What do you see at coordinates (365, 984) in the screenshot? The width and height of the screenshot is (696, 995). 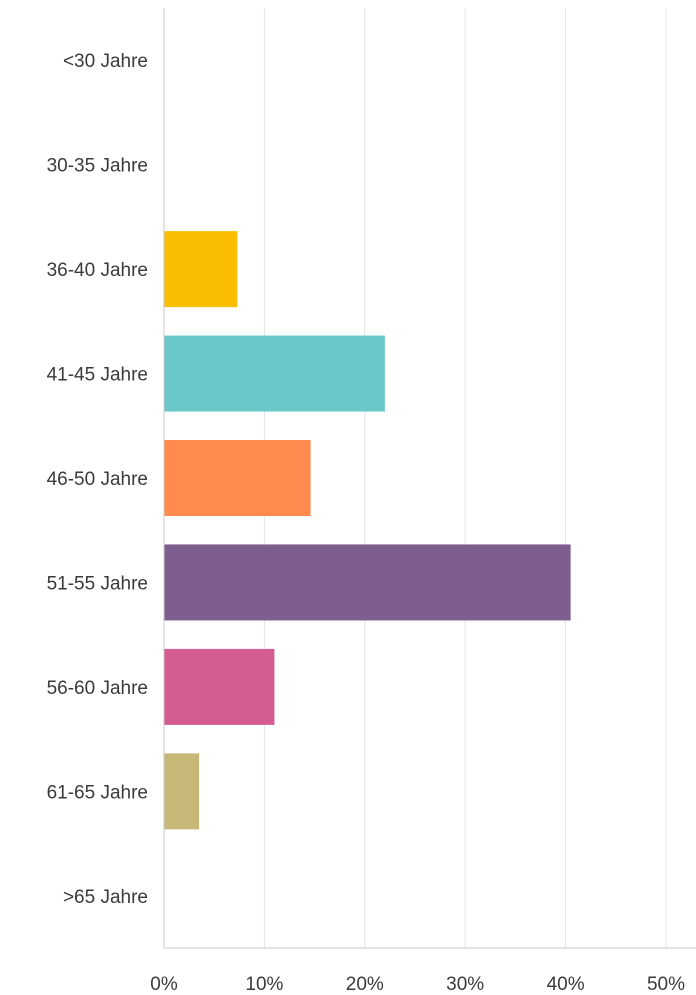 I see `x-tick-label: 20%` at bounding box center [365, 984].